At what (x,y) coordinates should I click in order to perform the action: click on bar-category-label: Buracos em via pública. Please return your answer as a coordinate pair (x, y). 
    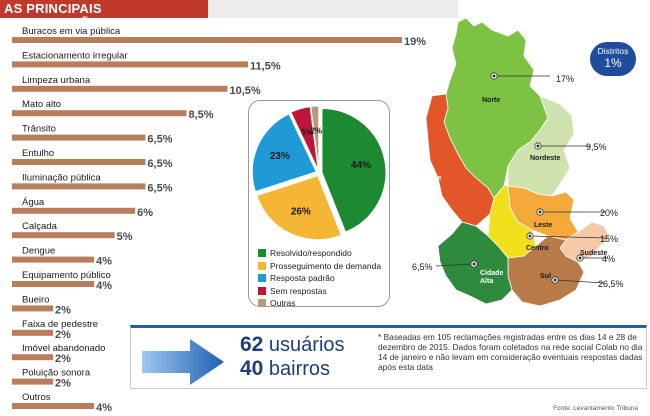
    Looking at the image, I should click on (71, 31).